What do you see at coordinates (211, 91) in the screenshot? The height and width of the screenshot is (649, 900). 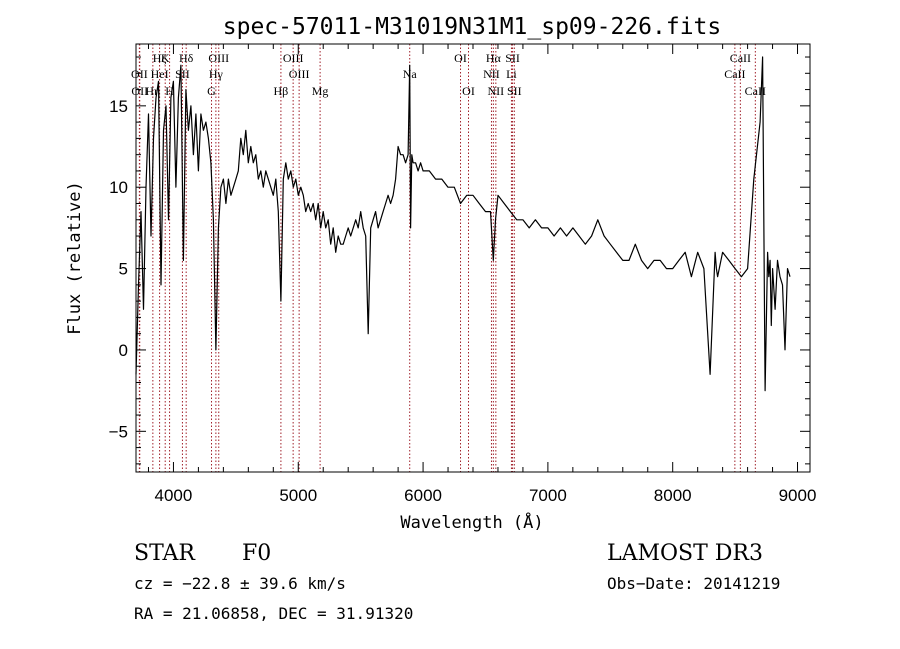 I see `line-label: G` at bounding box center [211, 91].